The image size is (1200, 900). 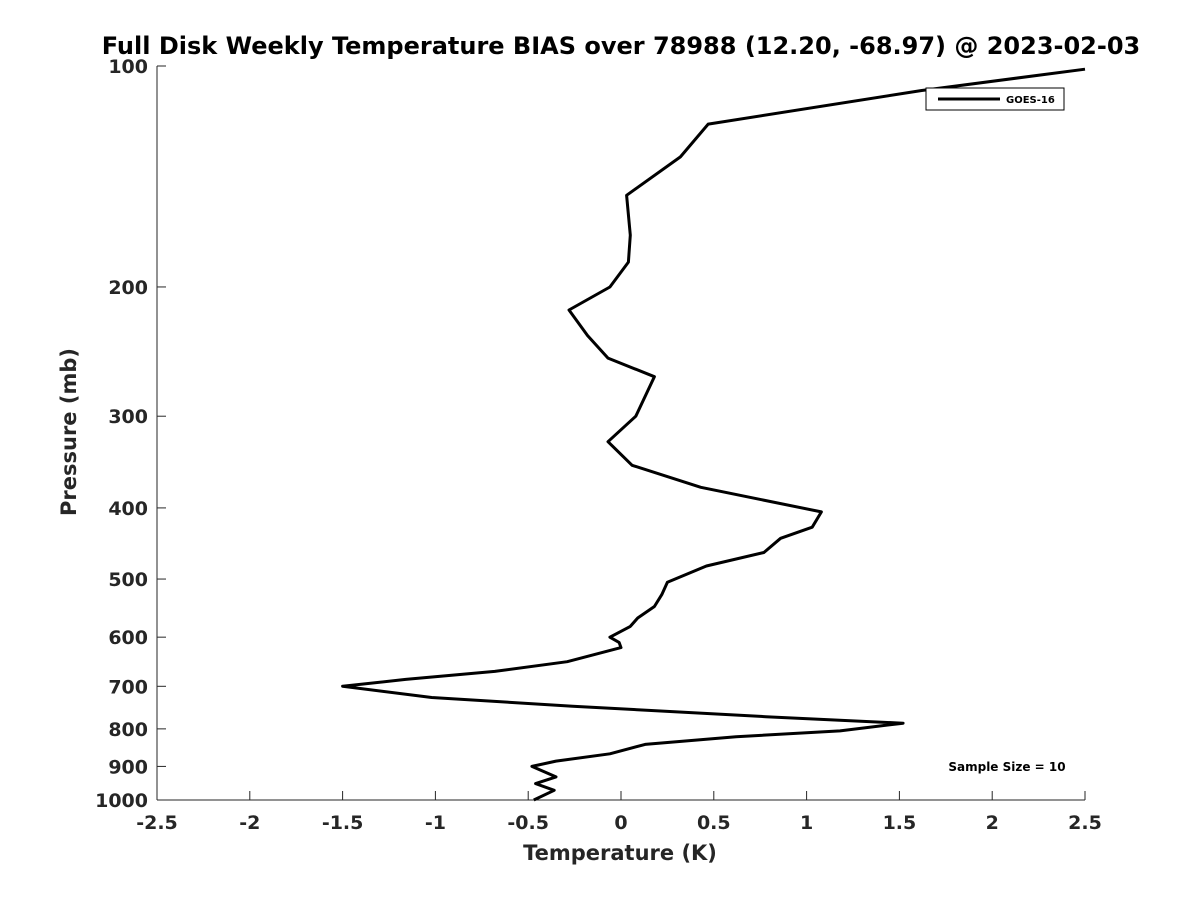 I want to click on x-tick-label: 2, so click(x=992, y=823).